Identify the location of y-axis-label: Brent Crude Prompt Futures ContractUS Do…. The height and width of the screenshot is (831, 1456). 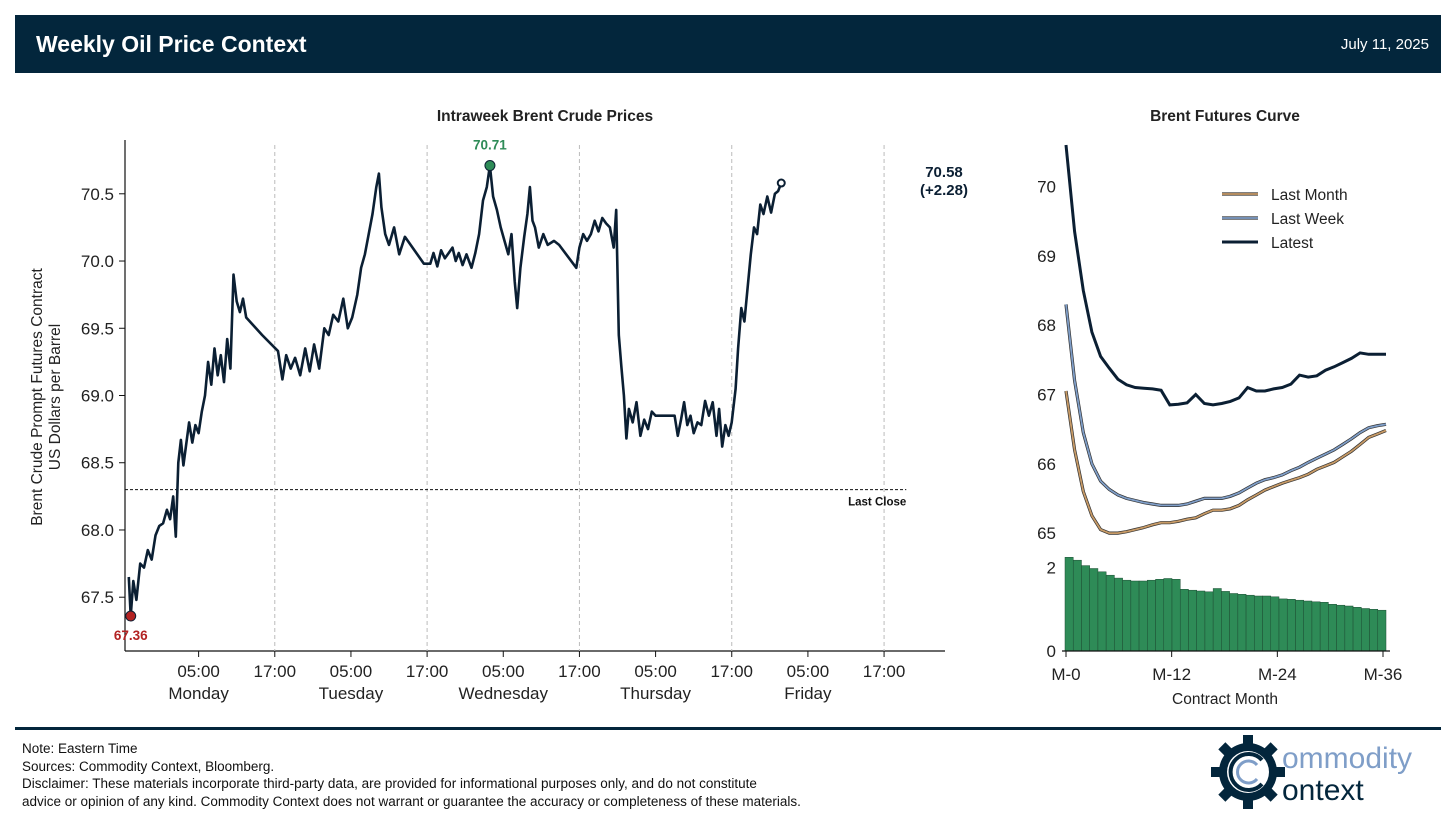
(46, 397).